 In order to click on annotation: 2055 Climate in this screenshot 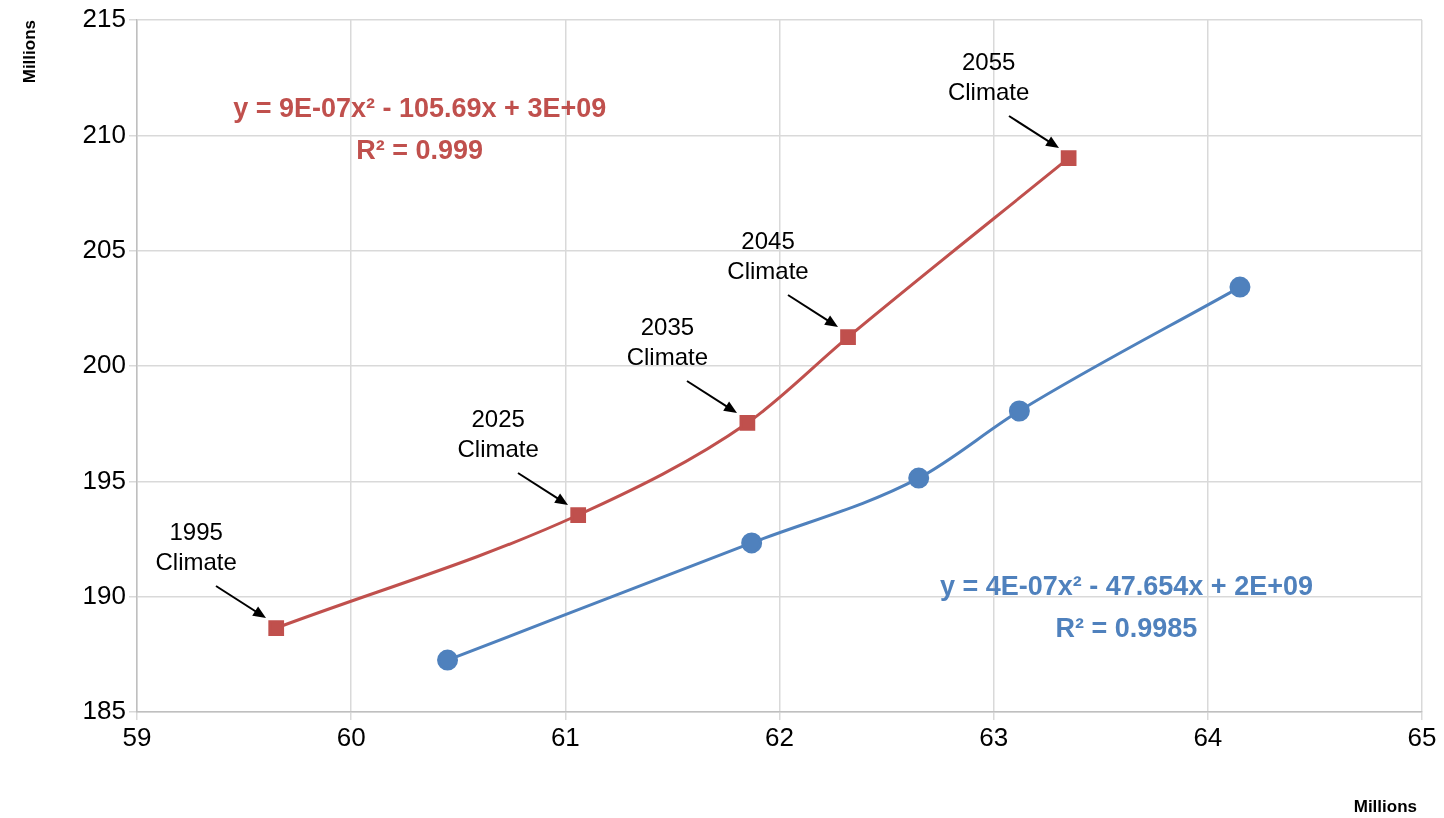, I will do `click(988, 76)`.